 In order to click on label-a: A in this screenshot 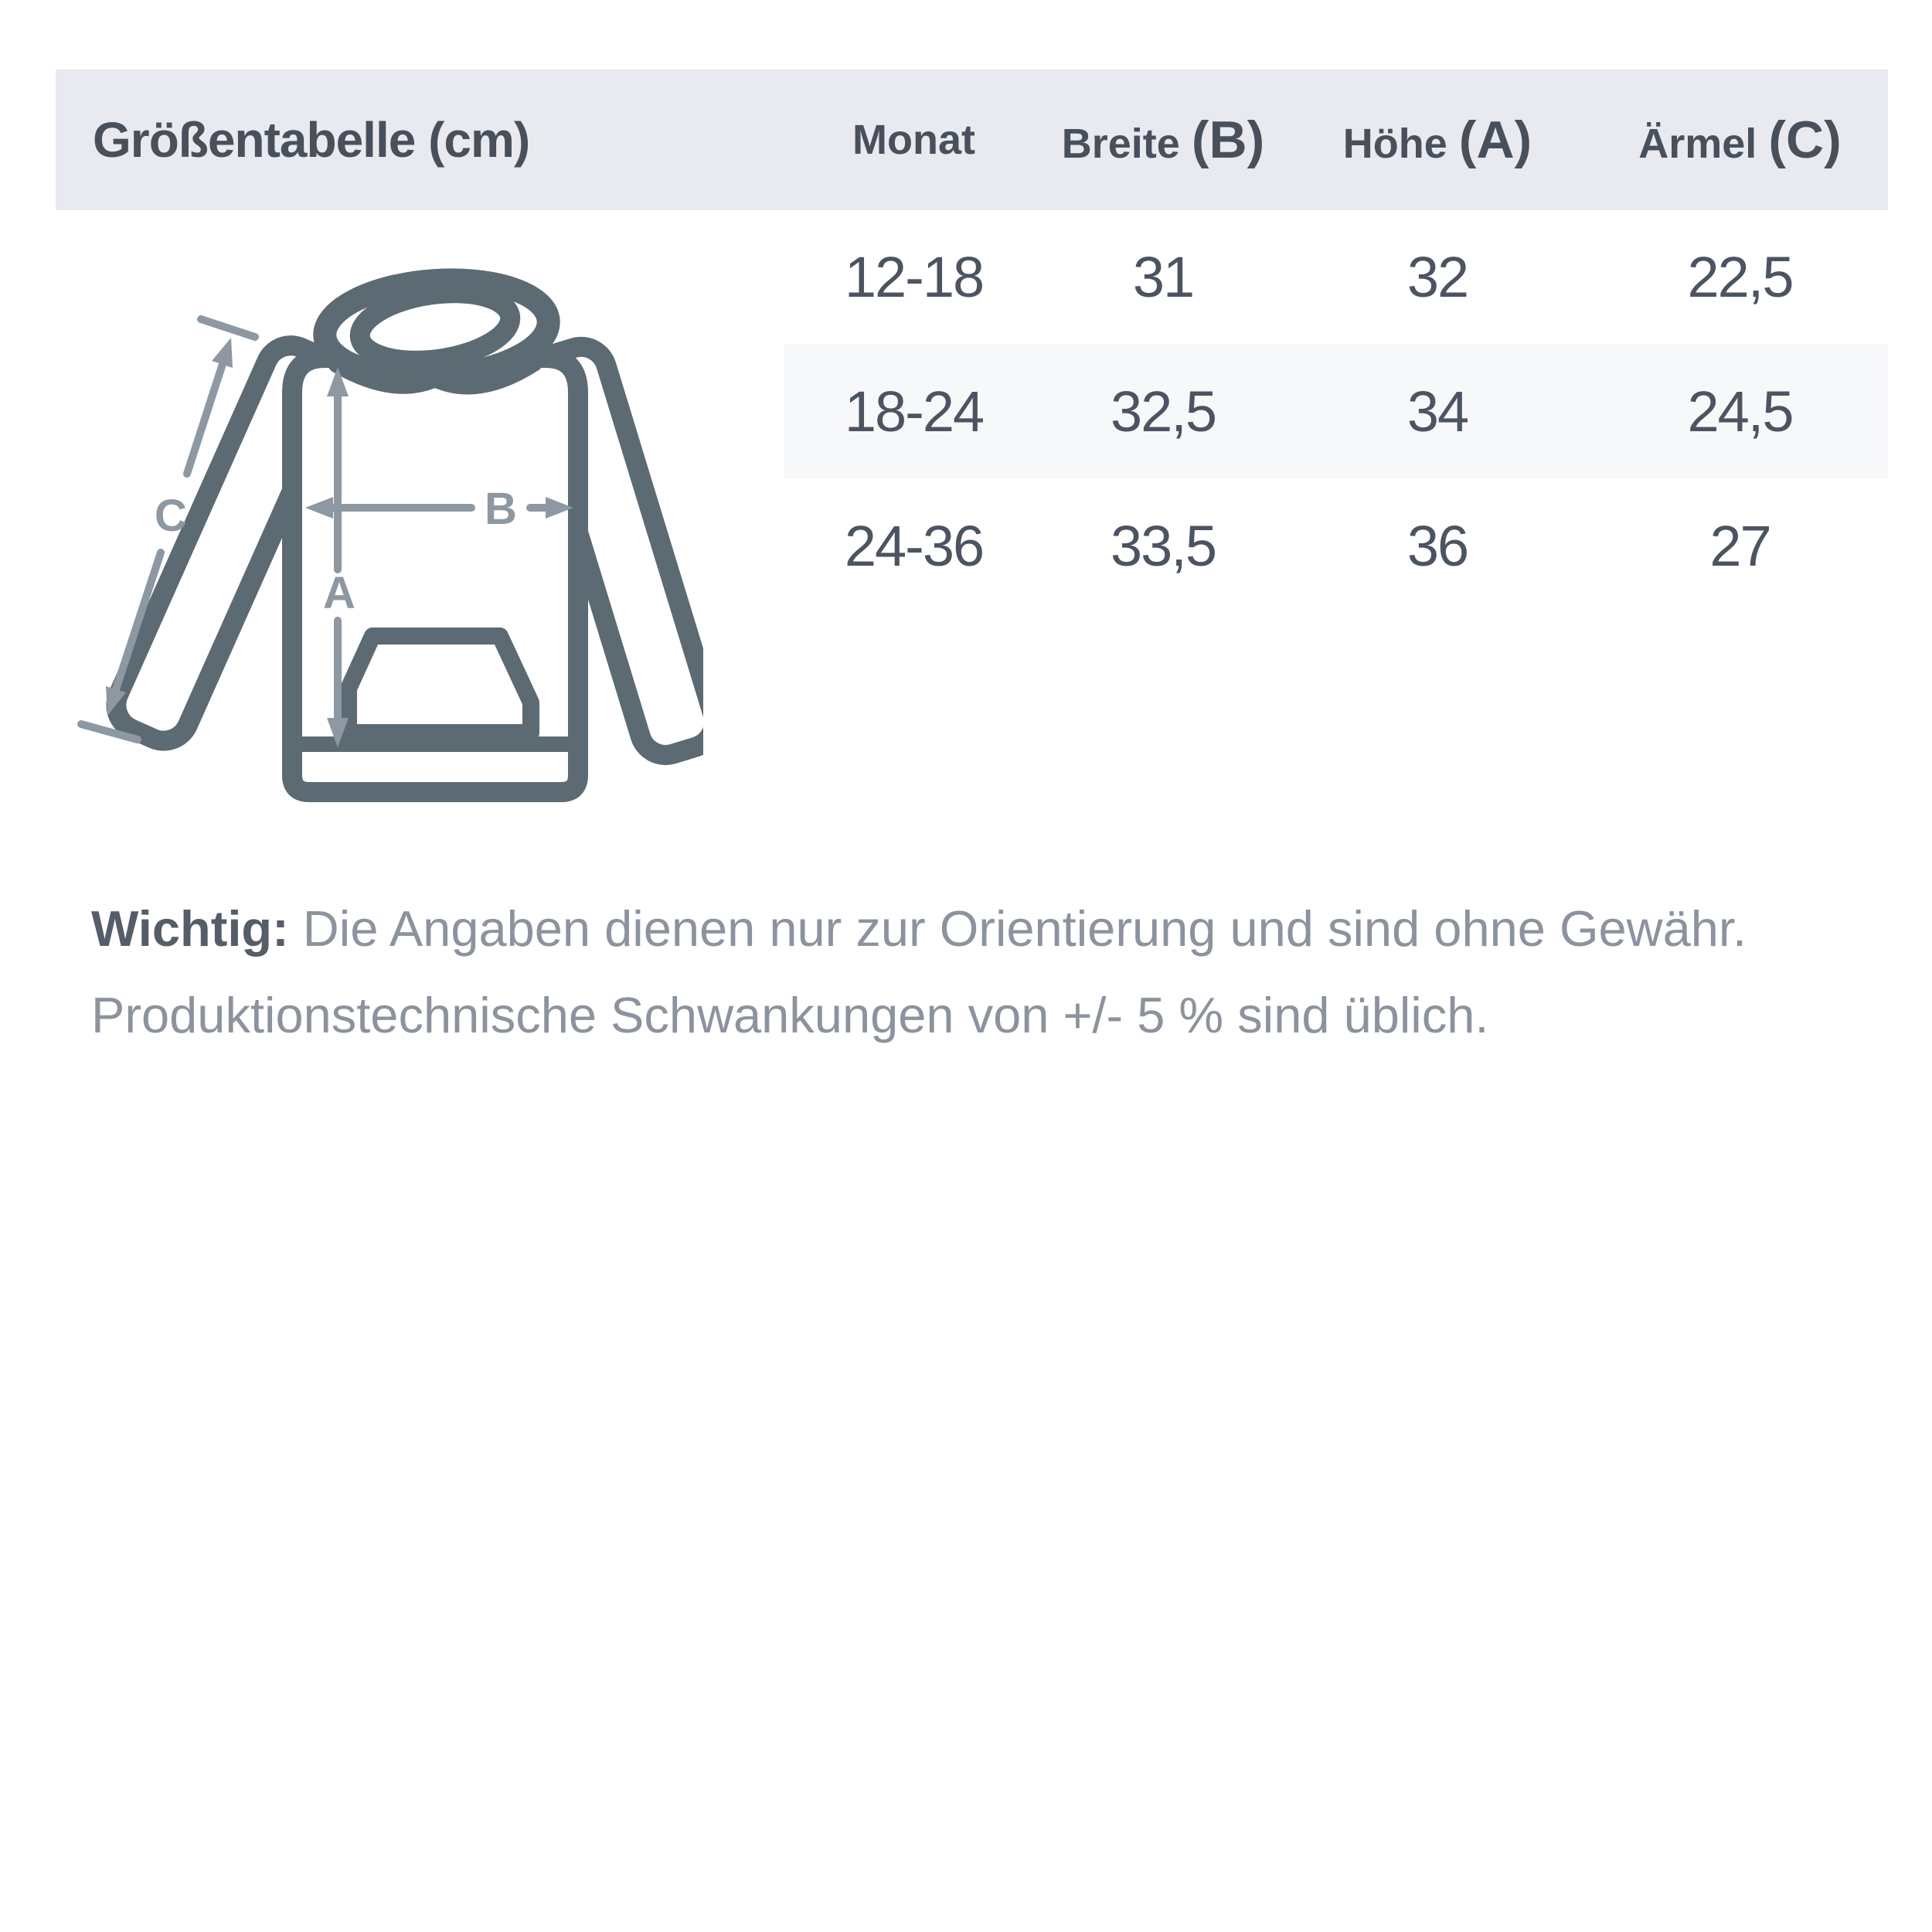, I will do `click(339, 593)`.